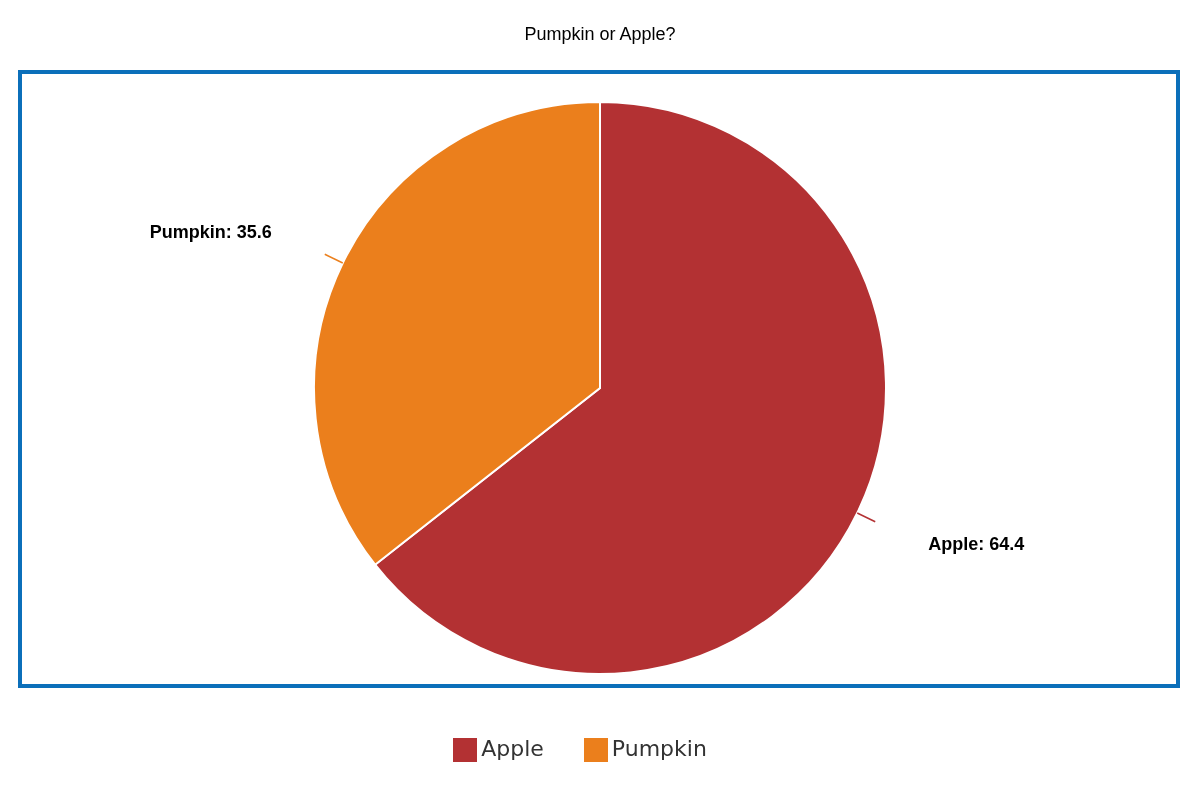 This screenshot has height=800, width=1200. I want to click on chart-title: Pumpkin or Apple?, so click(600, 34).